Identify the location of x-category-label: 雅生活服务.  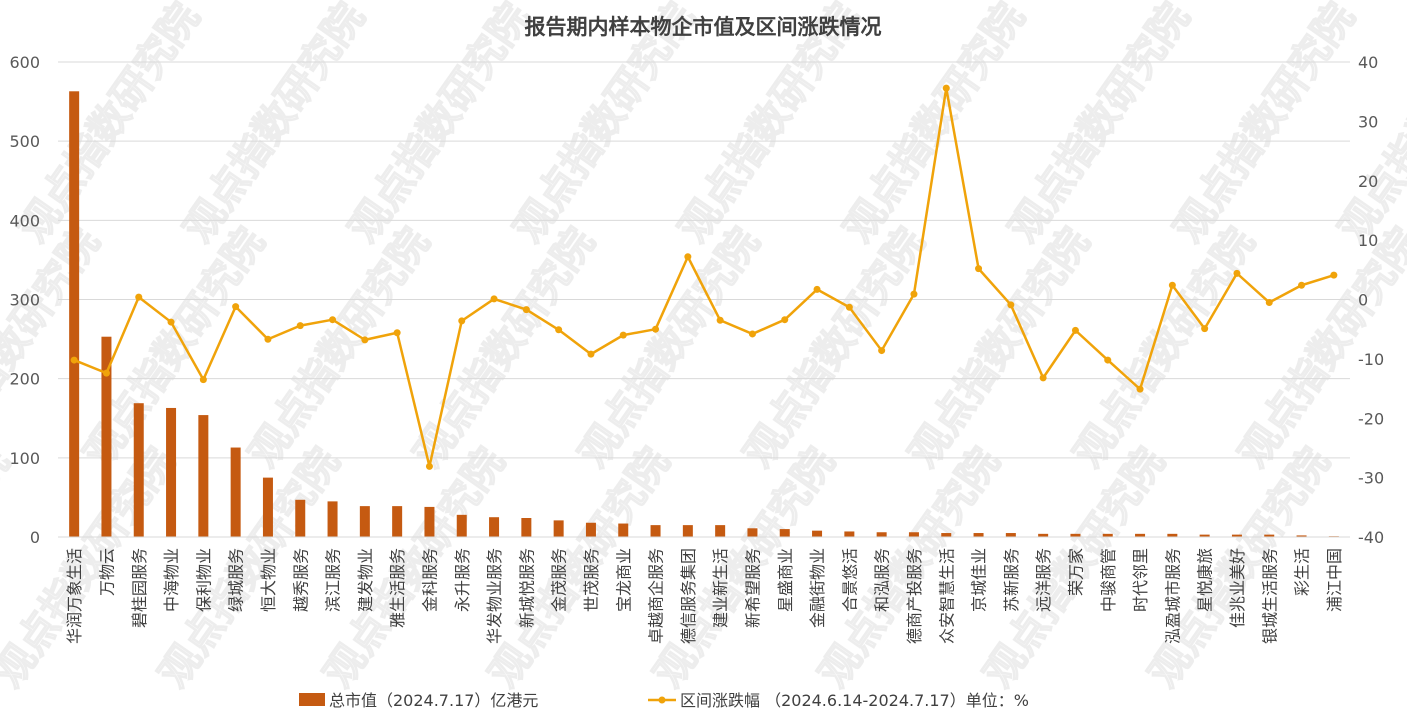
(397, 588).